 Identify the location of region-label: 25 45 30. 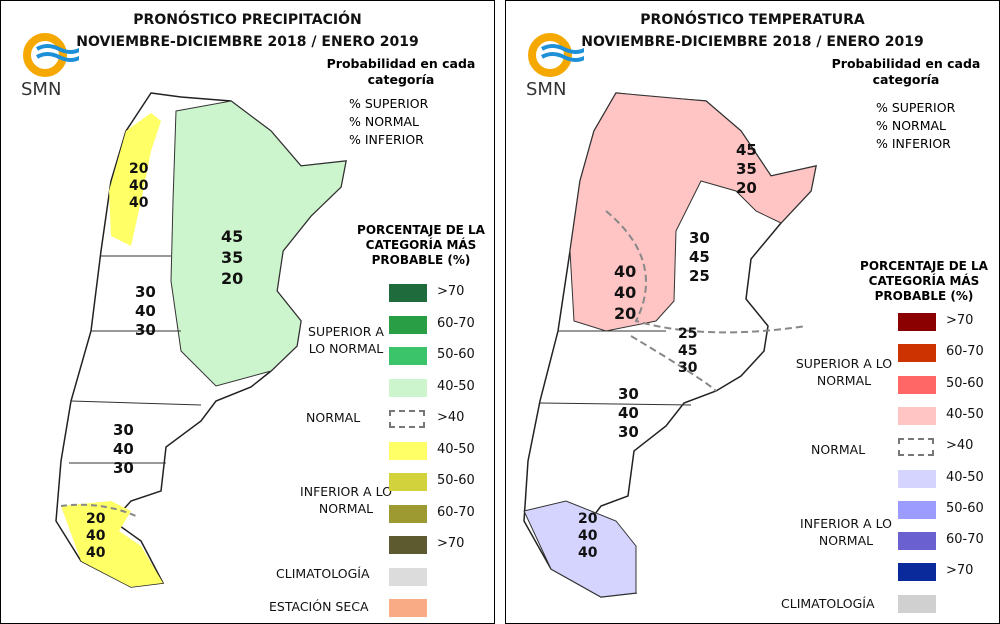
(688, 351).